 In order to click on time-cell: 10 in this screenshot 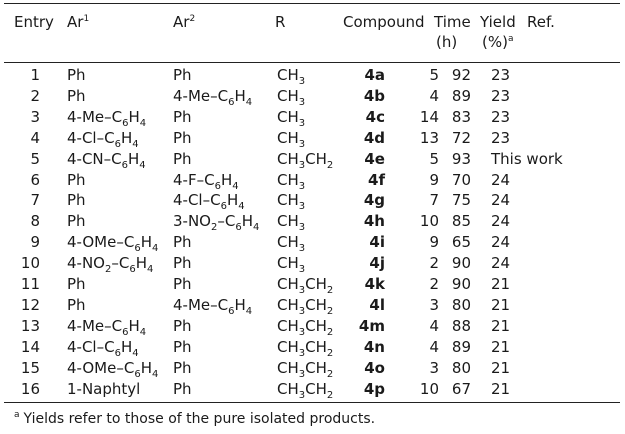, I will do `click(429, 388)`.